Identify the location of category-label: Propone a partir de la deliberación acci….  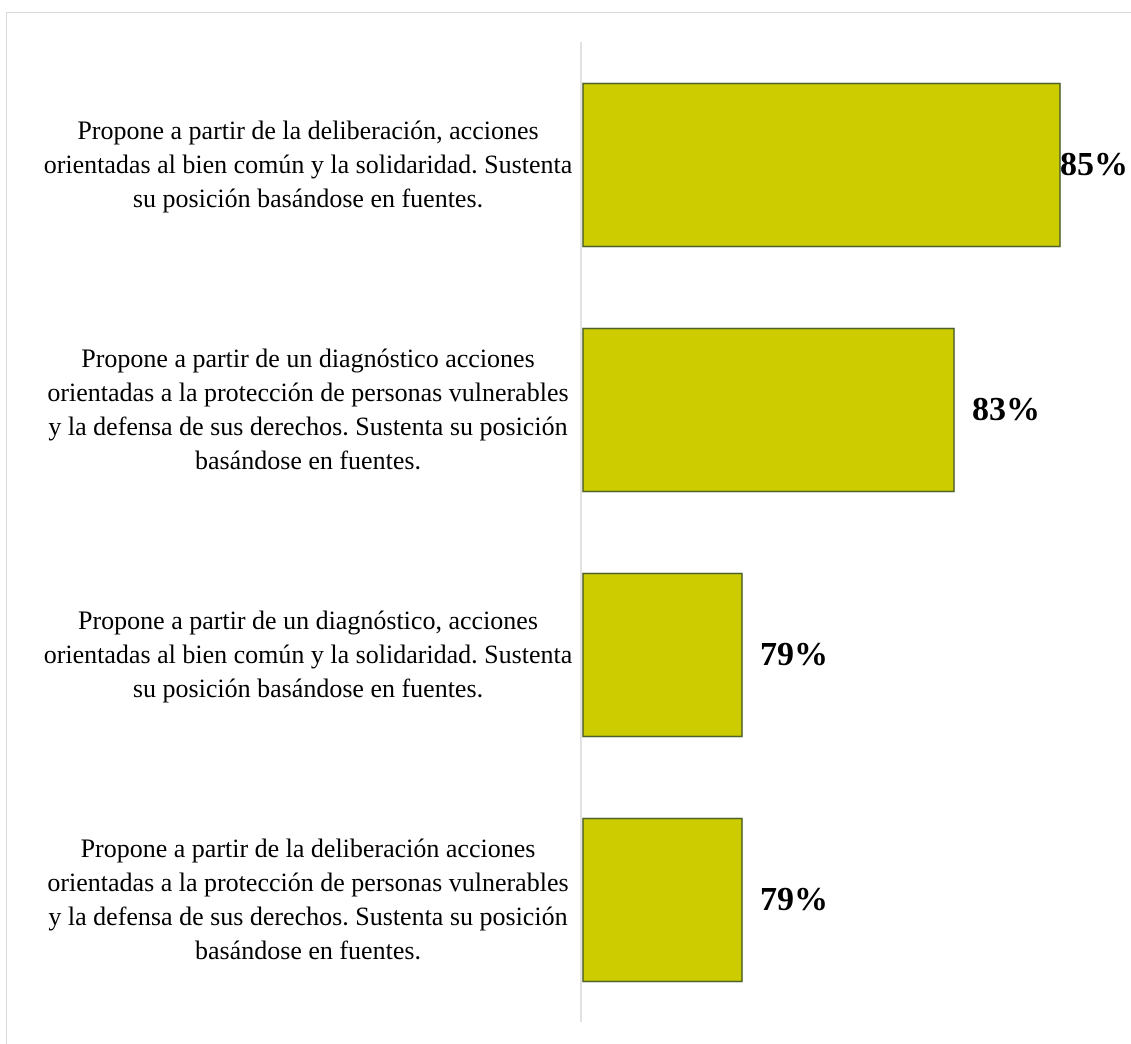
(308, 899).